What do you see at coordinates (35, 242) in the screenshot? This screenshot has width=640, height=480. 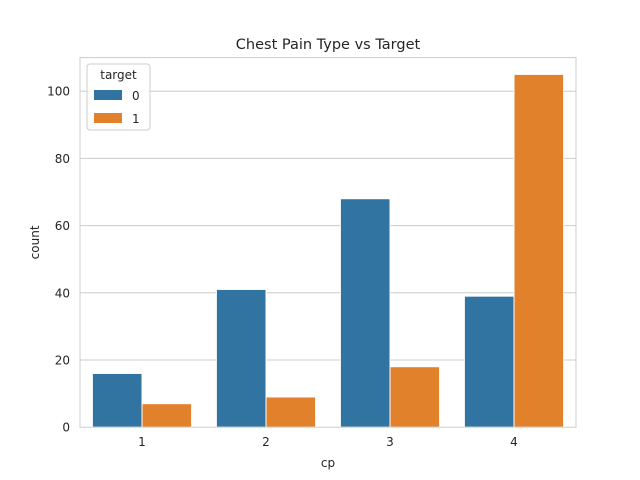 I see `y-axis-label: count` at bounding box center [35, 242].